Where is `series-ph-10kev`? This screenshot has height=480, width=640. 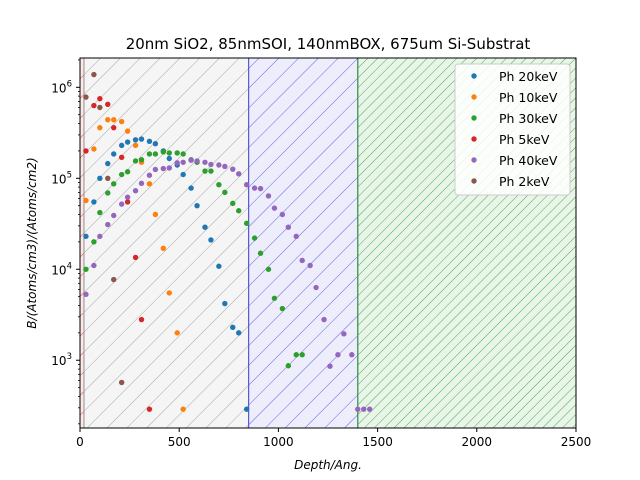
series-ph-10kev is located at coordinates (134, 264).